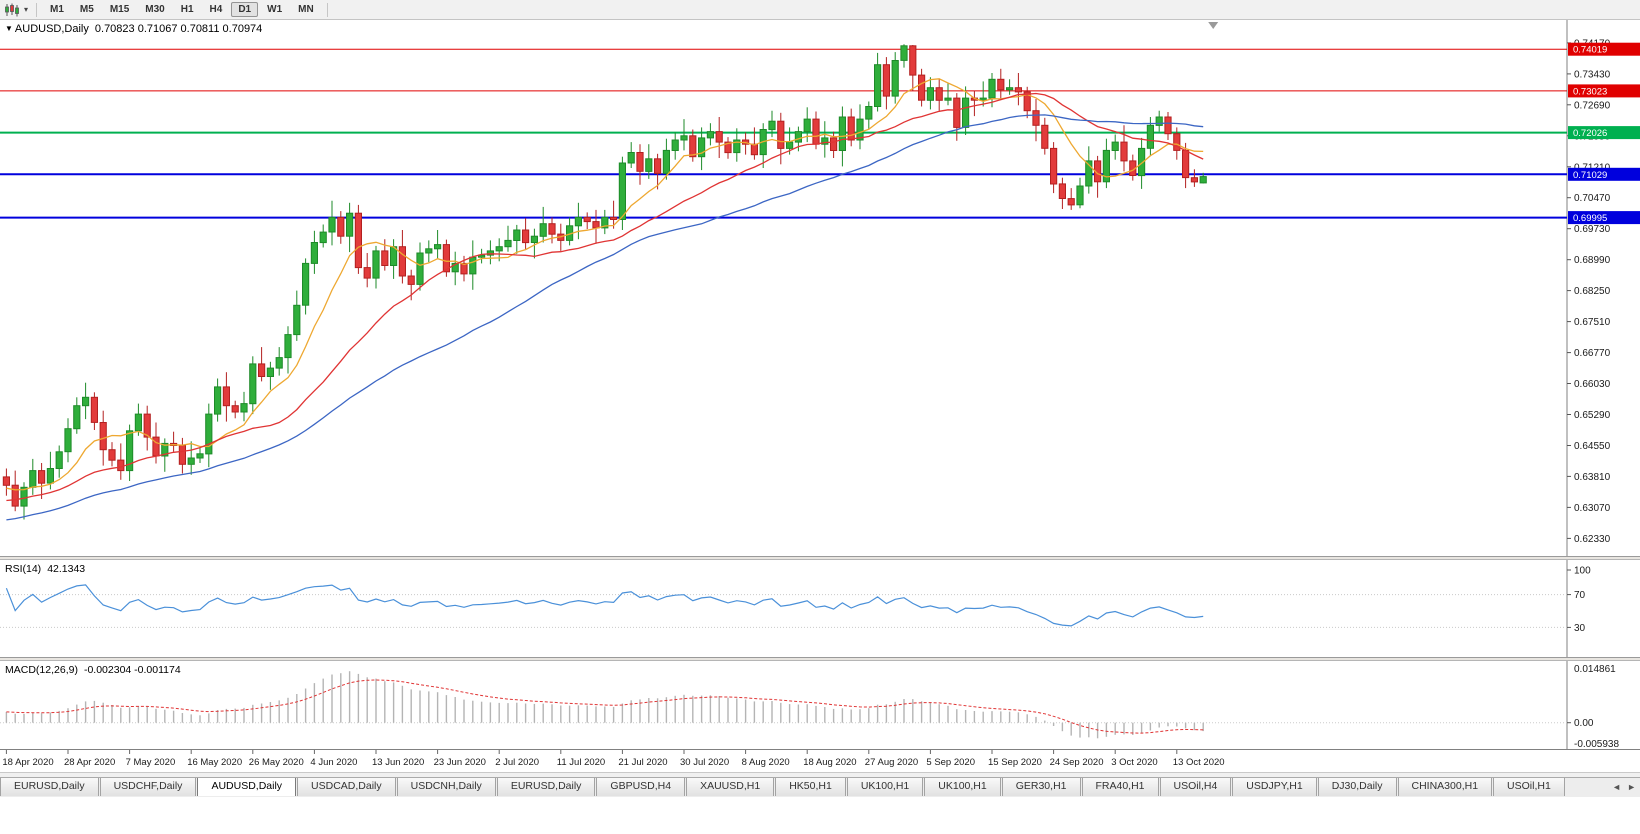 The image size is (1640, 834). Describe the element at coordinates (1592, 198) in the screenshot. I see `svg-text: 0.70470` at that location.